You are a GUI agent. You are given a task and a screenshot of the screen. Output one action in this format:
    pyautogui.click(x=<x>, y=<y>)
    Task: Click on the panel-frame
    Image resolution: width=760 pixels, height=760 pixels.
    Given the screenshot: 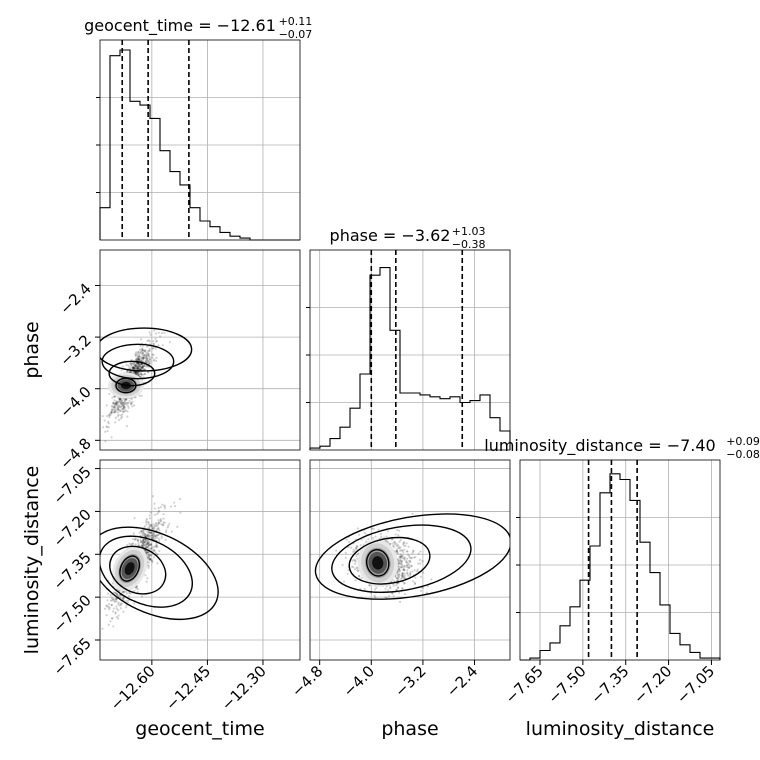 What is the action you would take?
    pyautogui.click(x=200, y=140)
    